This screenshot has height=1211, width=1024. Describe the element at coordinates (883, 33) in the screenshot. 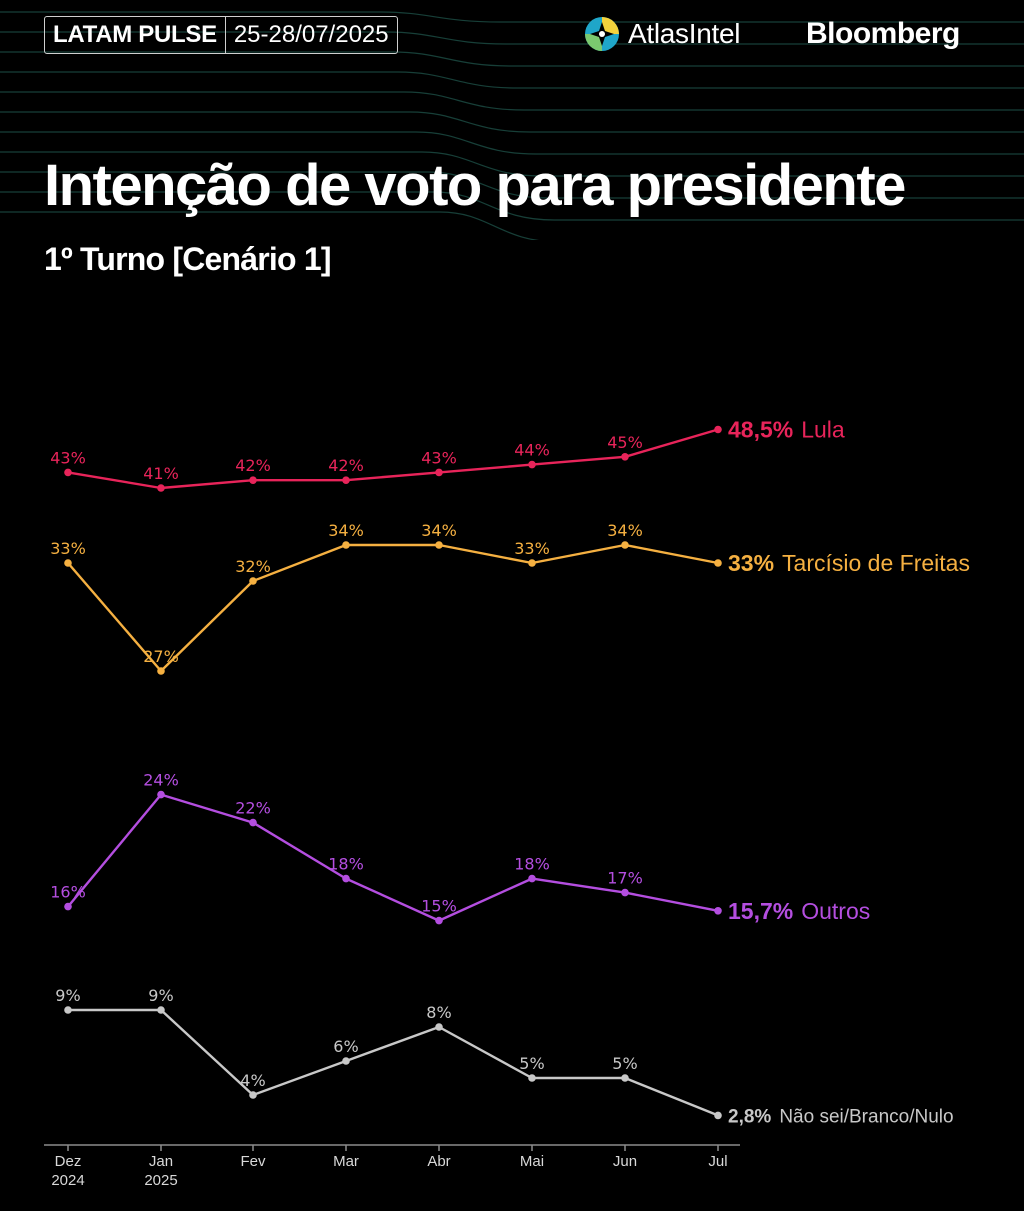

I see `bloomberg-logo: Bloomberg` at that location.